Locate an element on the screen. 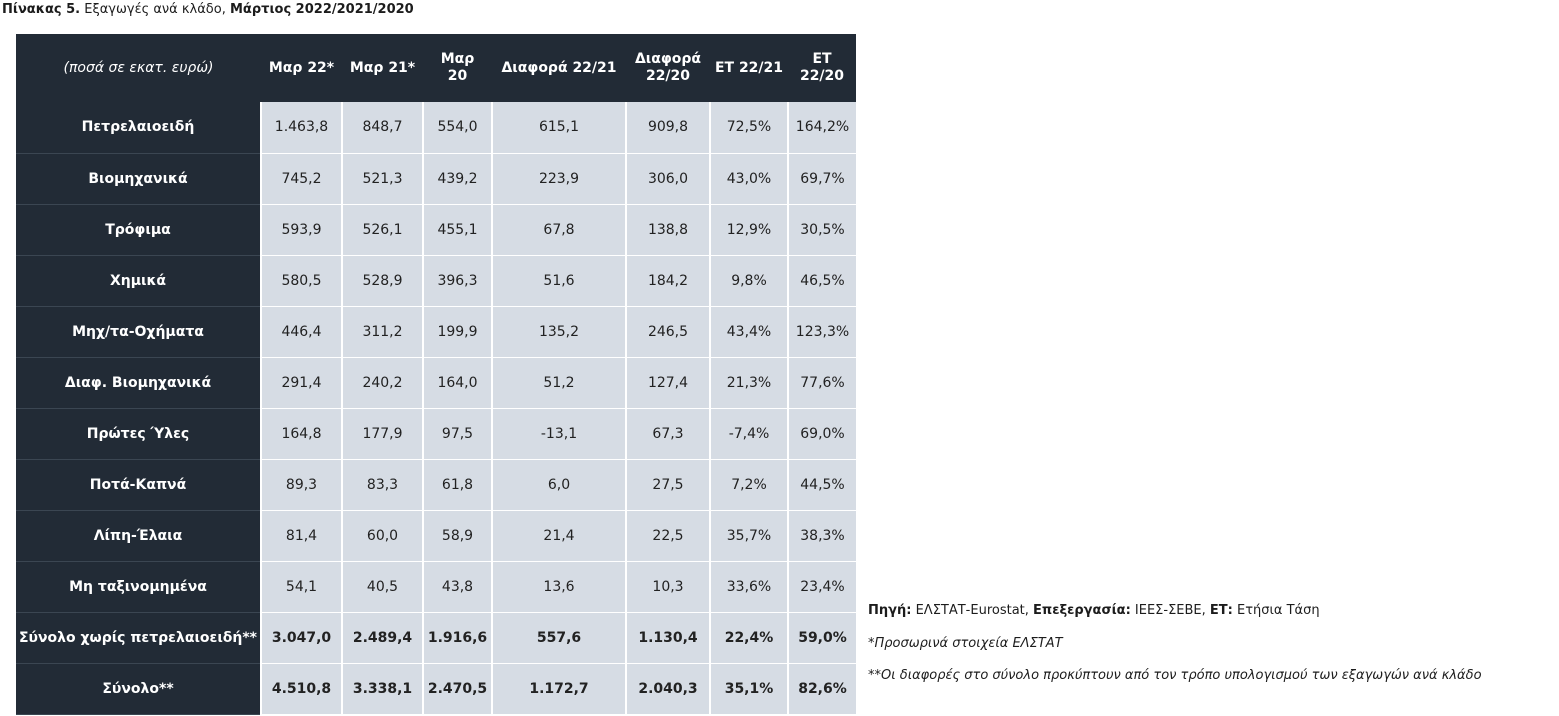  table-cell: 89,3 is located at coordinates (301, 485).